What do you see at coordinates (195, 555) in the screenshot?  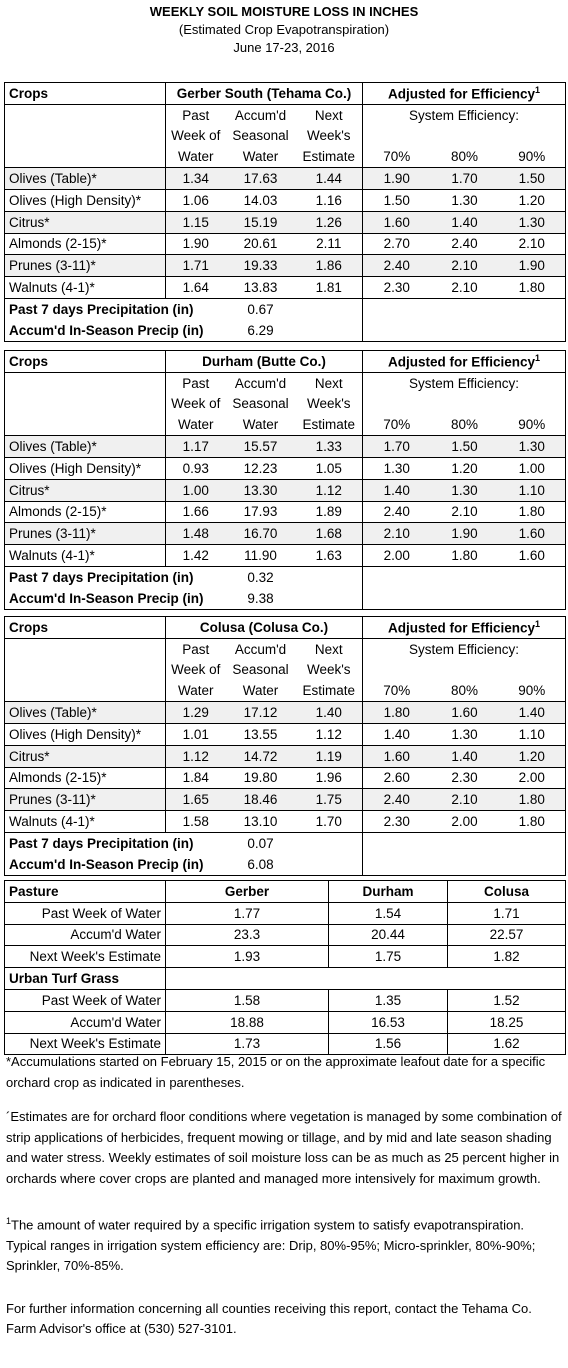 I see `crop-value: 1.42` at bounding box center [195, 555].